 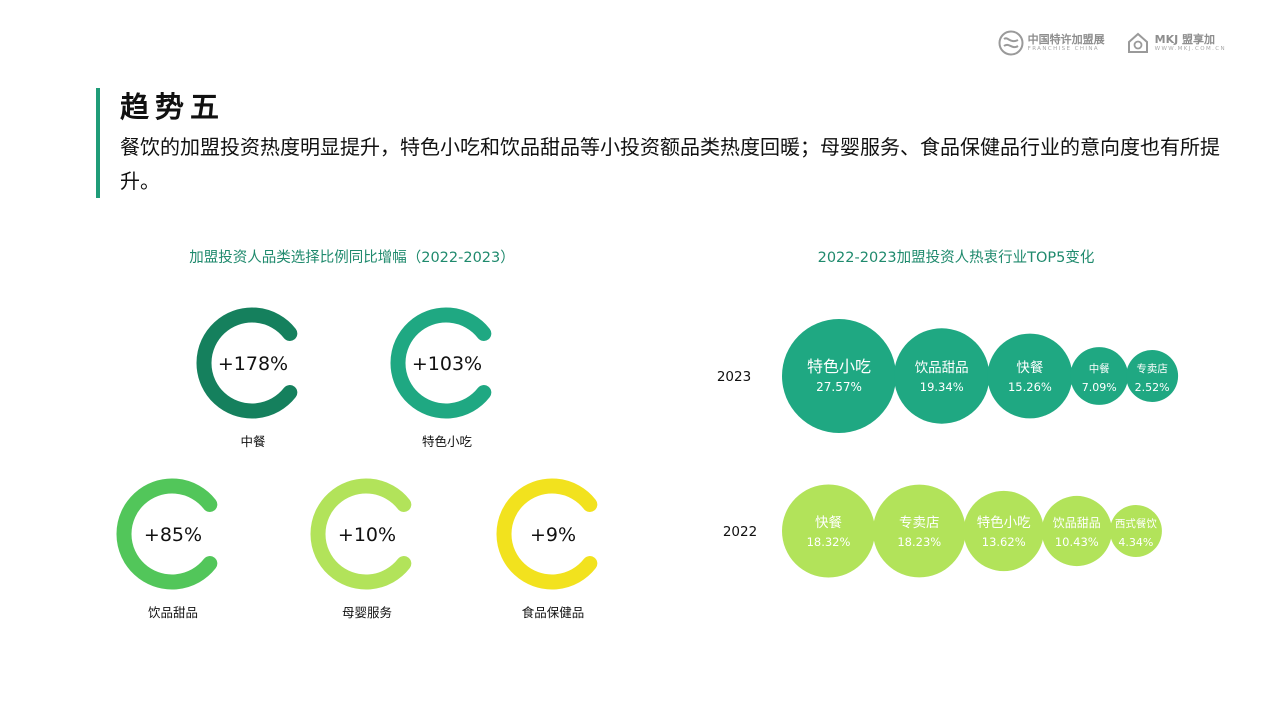 What do you see at coordinates (253, 364) in the screenshot?
I see `ring-value-label: +178%` at bounding box center [253, 364].